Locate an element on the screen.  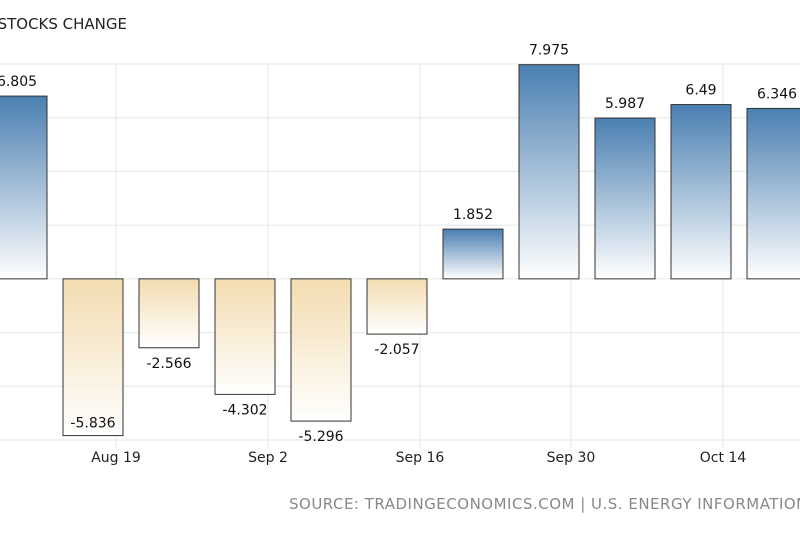
data-label: 1.852 is located at coordinates (473, 215).